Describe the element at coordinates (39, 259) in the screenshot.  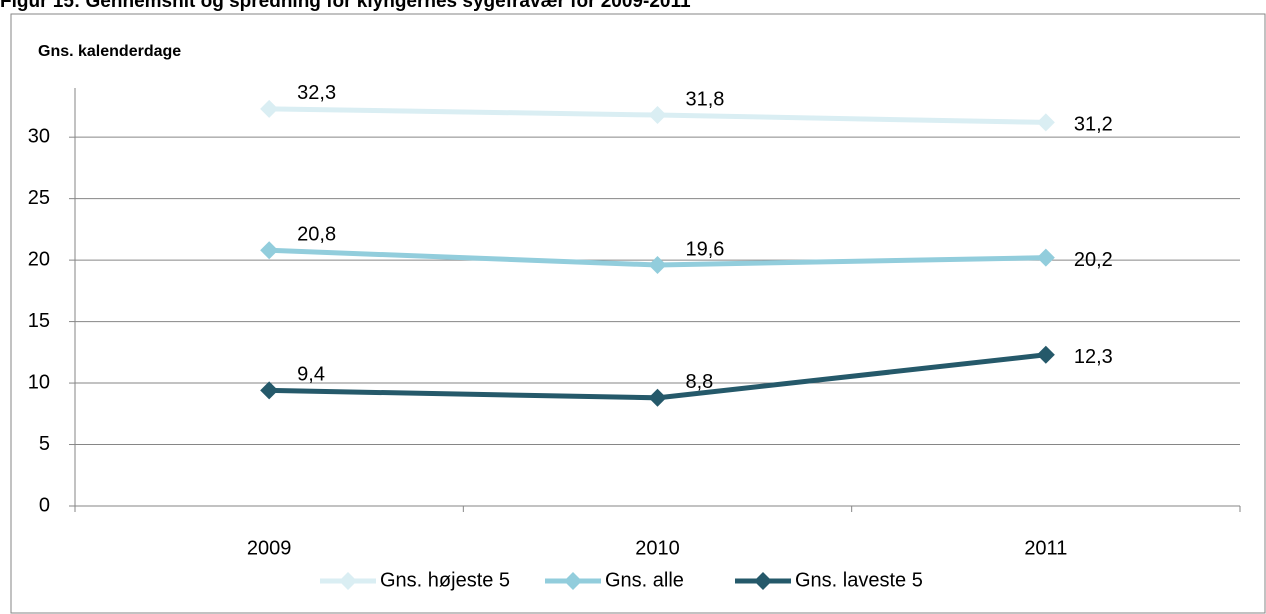
I see `y-tick-label: 20` at that location.